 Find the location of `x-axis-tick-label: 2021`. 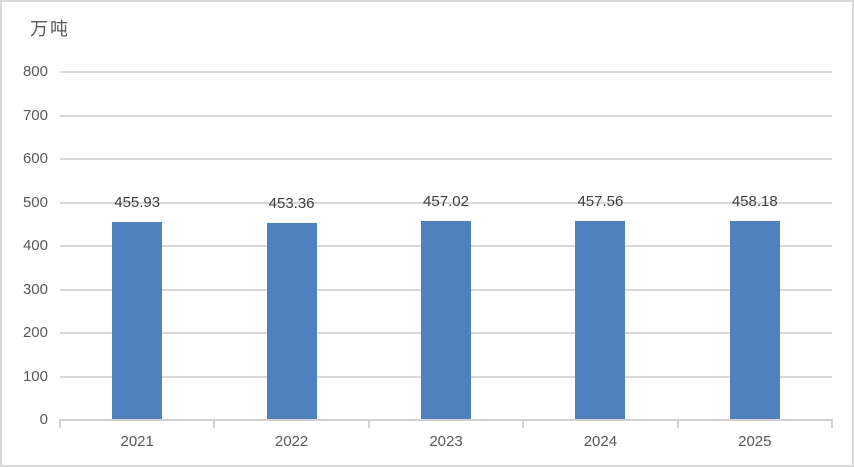

x-axis-tick-label: 2021 is located at coordinates (137, 441).